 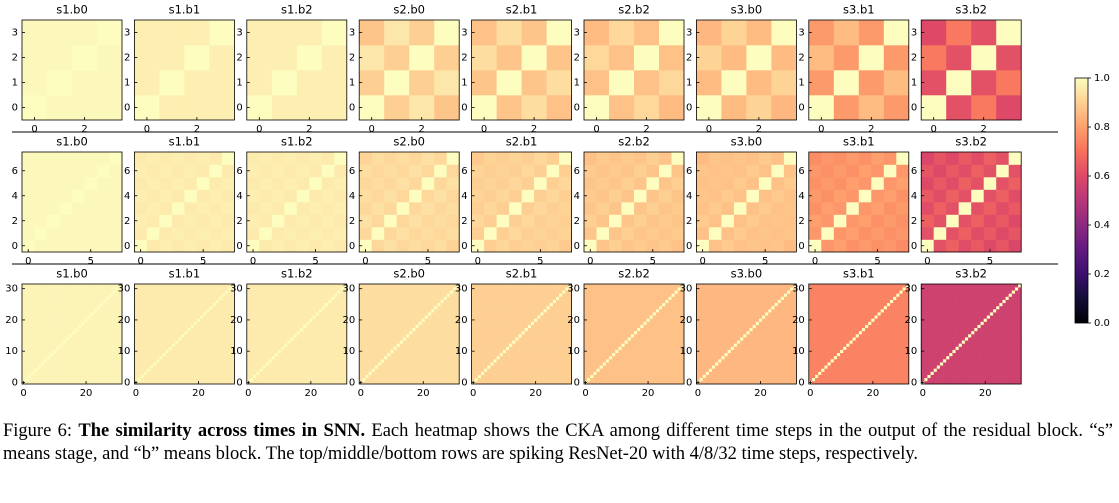 What do you see at coordinates (352, 33) in the screenshot?
I see `y-tick-label: 3` at bounding box center [352, 33].